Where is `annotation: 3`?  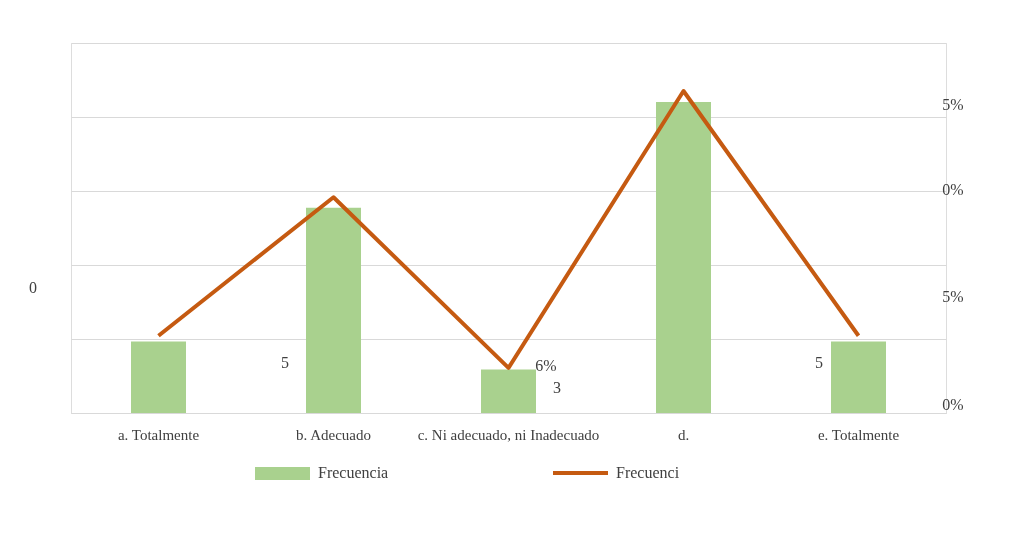 annotation: 3 is located at coordinates (557, 387).